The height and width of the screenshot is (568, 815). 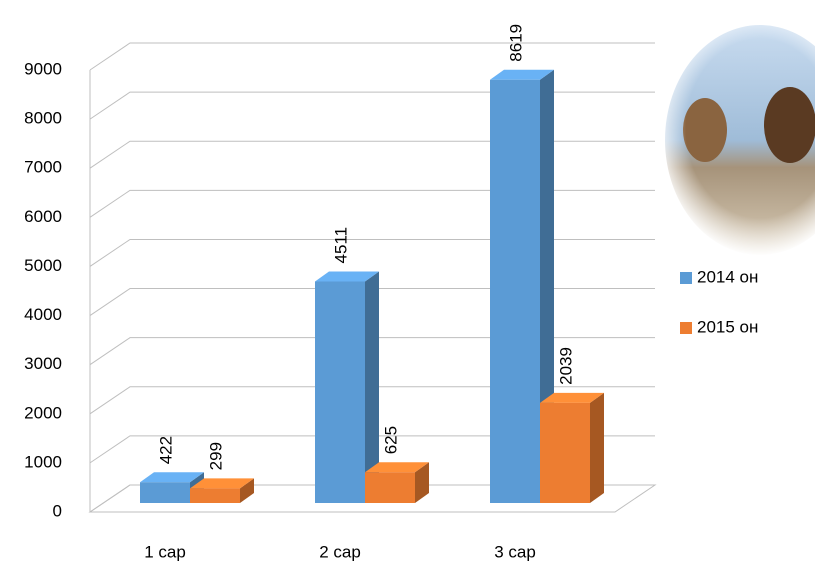 What do you see at coordinates (43, 412) in the screenshot?
I see `y-tick-label: 2000` at bounding box center [43, 412].